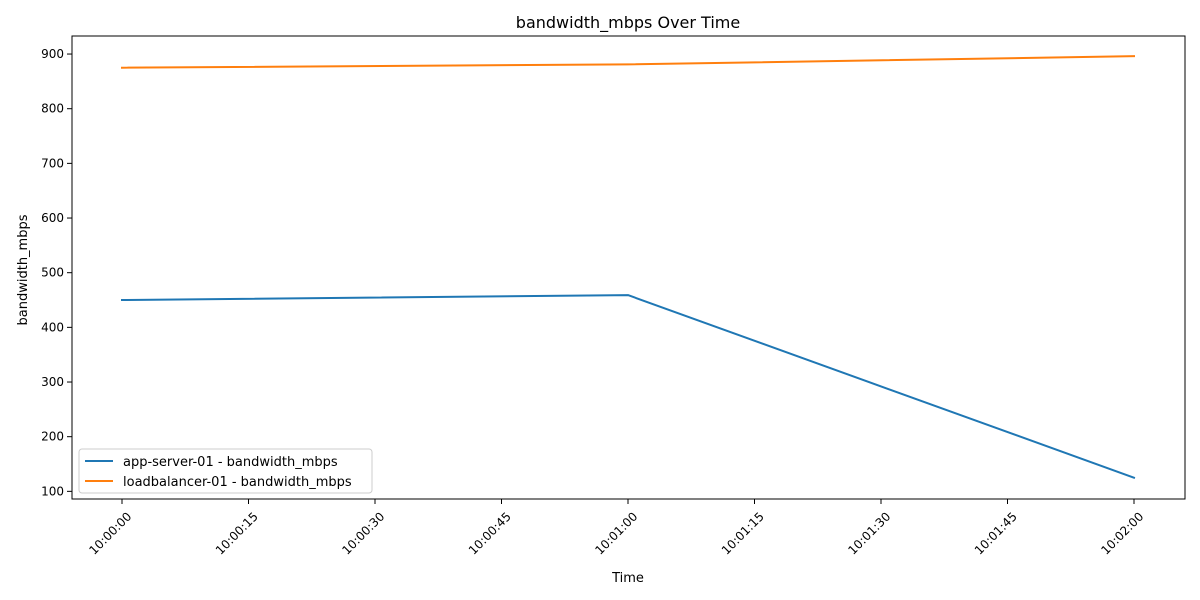 Image resolution: width=1200 pixels, height=600 pixels. Describe the element at coordinates (363, 533) in the screenshot. I see `x-tick-label: 10:00:30` at that location.